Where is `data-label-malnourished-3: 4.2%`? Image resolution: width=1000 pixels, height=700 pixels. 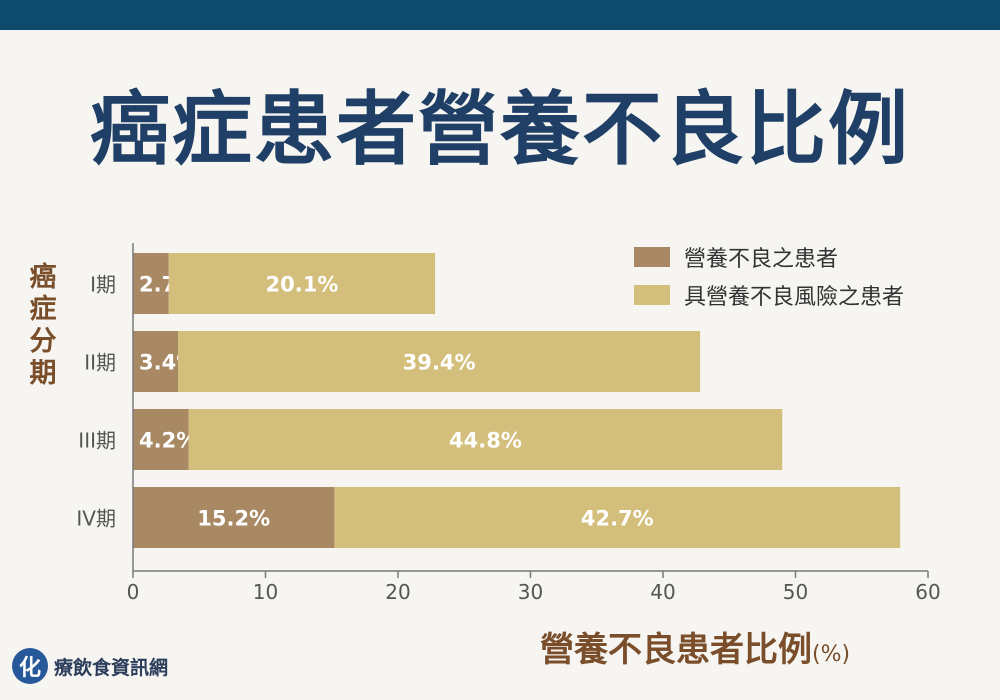 data-label-malnourished-3: 4.2% is located at coordinates (168, 441).